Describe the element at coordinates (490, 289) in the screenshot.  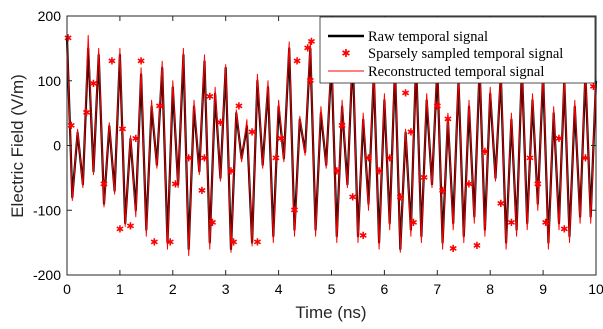
I see `x-tick-label: 8` at that location.